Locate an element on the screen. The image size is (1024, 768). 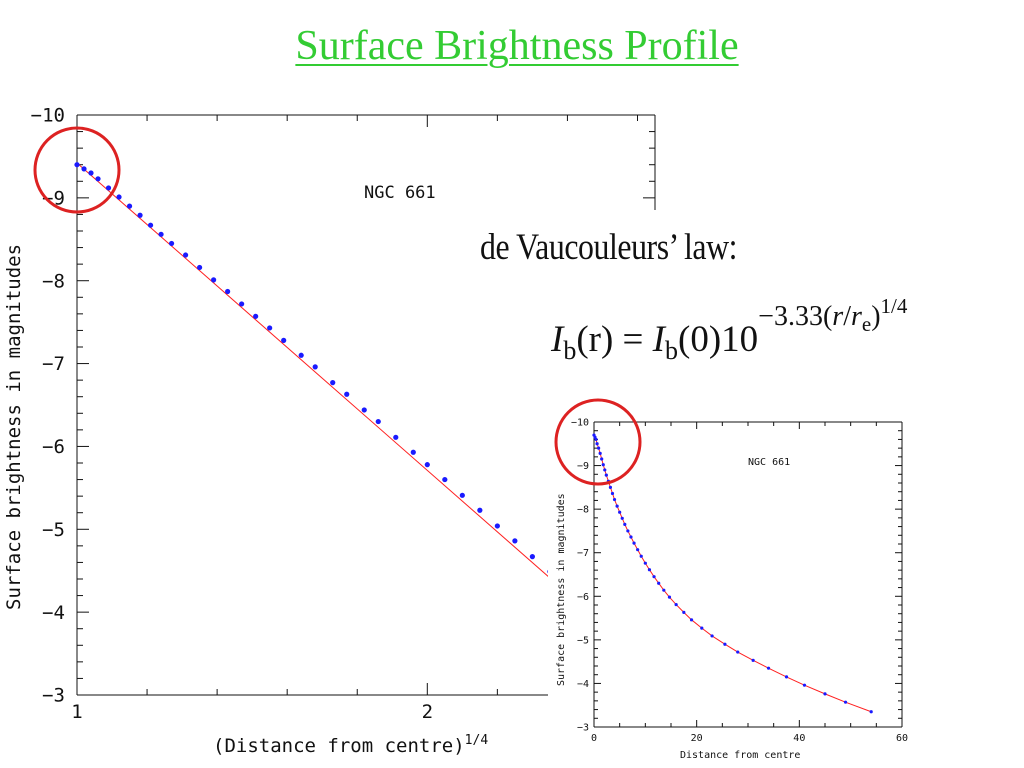
main-x-tick-label: 1 is located at coordinates (76, 712).